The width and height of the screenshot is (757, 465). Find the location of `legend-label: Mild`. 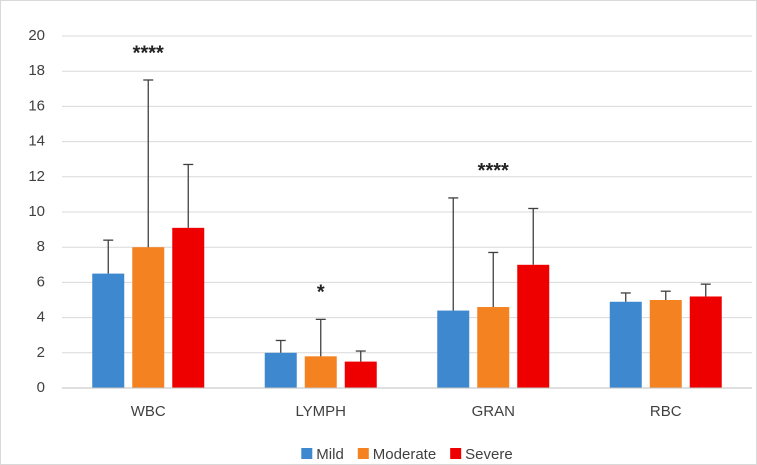

legend-label: Mild is located at coordinates (330, 454).